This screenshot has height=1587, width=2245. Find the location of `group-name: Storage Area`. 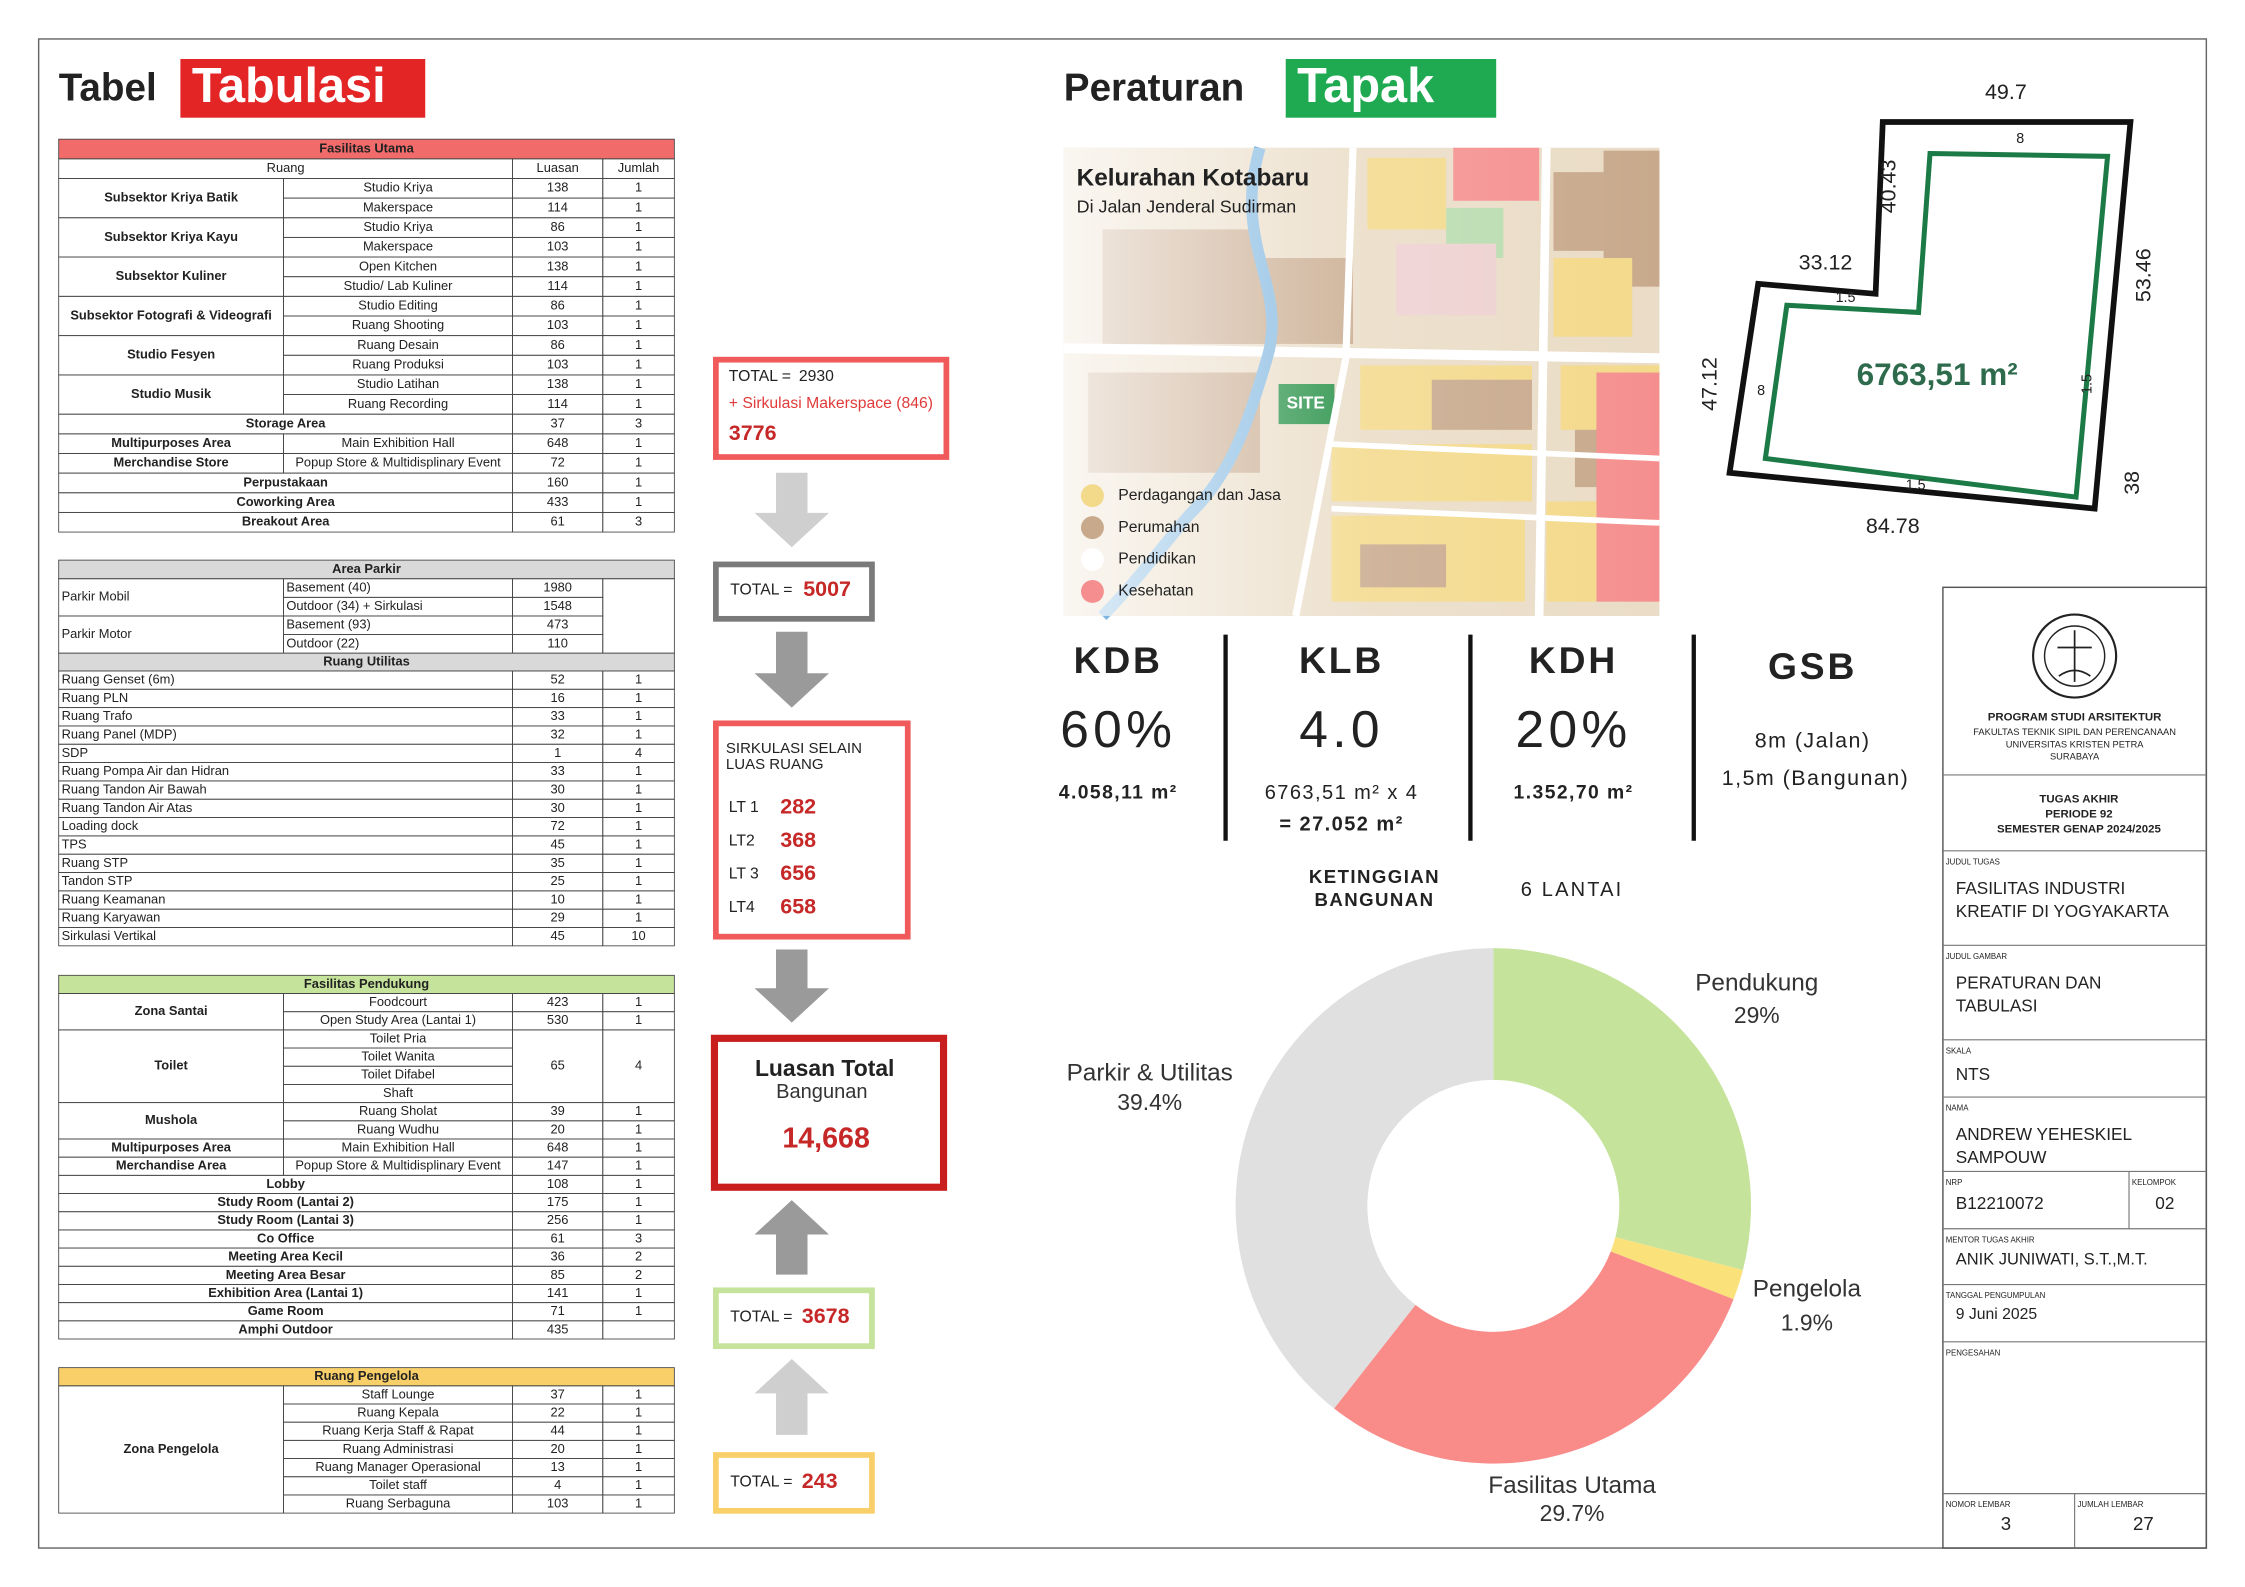

group-name: Storage Area is located at coordinates (286, 422).